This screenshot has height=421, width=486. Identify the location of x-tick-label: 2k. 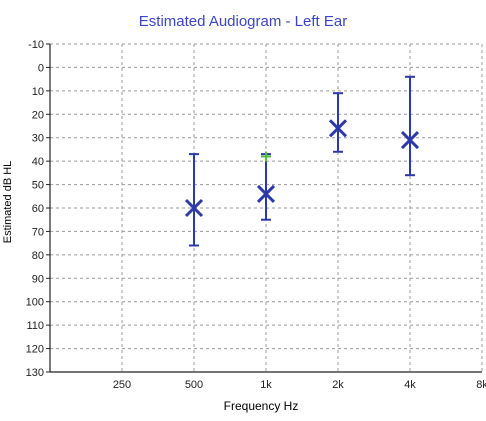
(338, 385).